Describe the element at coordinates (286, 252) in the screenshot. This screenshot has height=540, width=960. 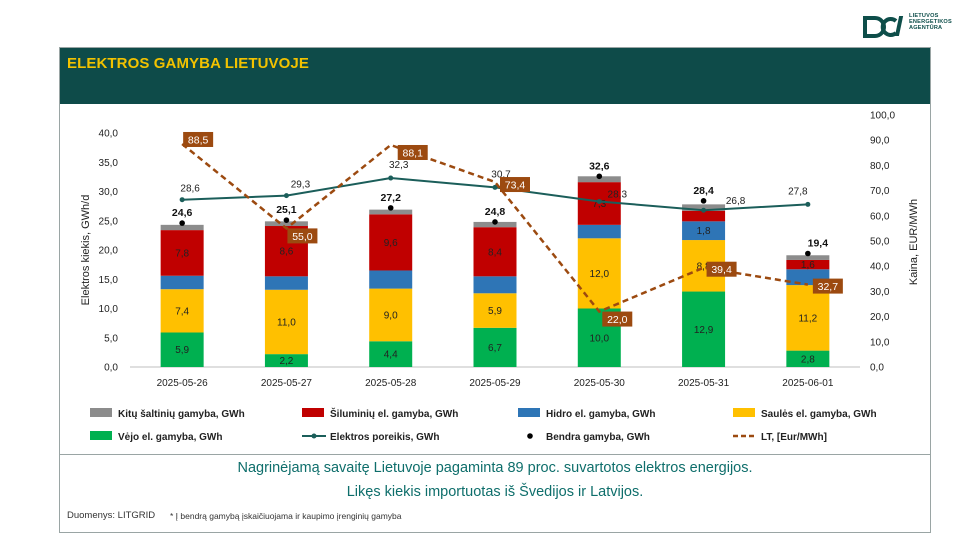
I see `bar-label-siluminiu: 8,6` at that location.